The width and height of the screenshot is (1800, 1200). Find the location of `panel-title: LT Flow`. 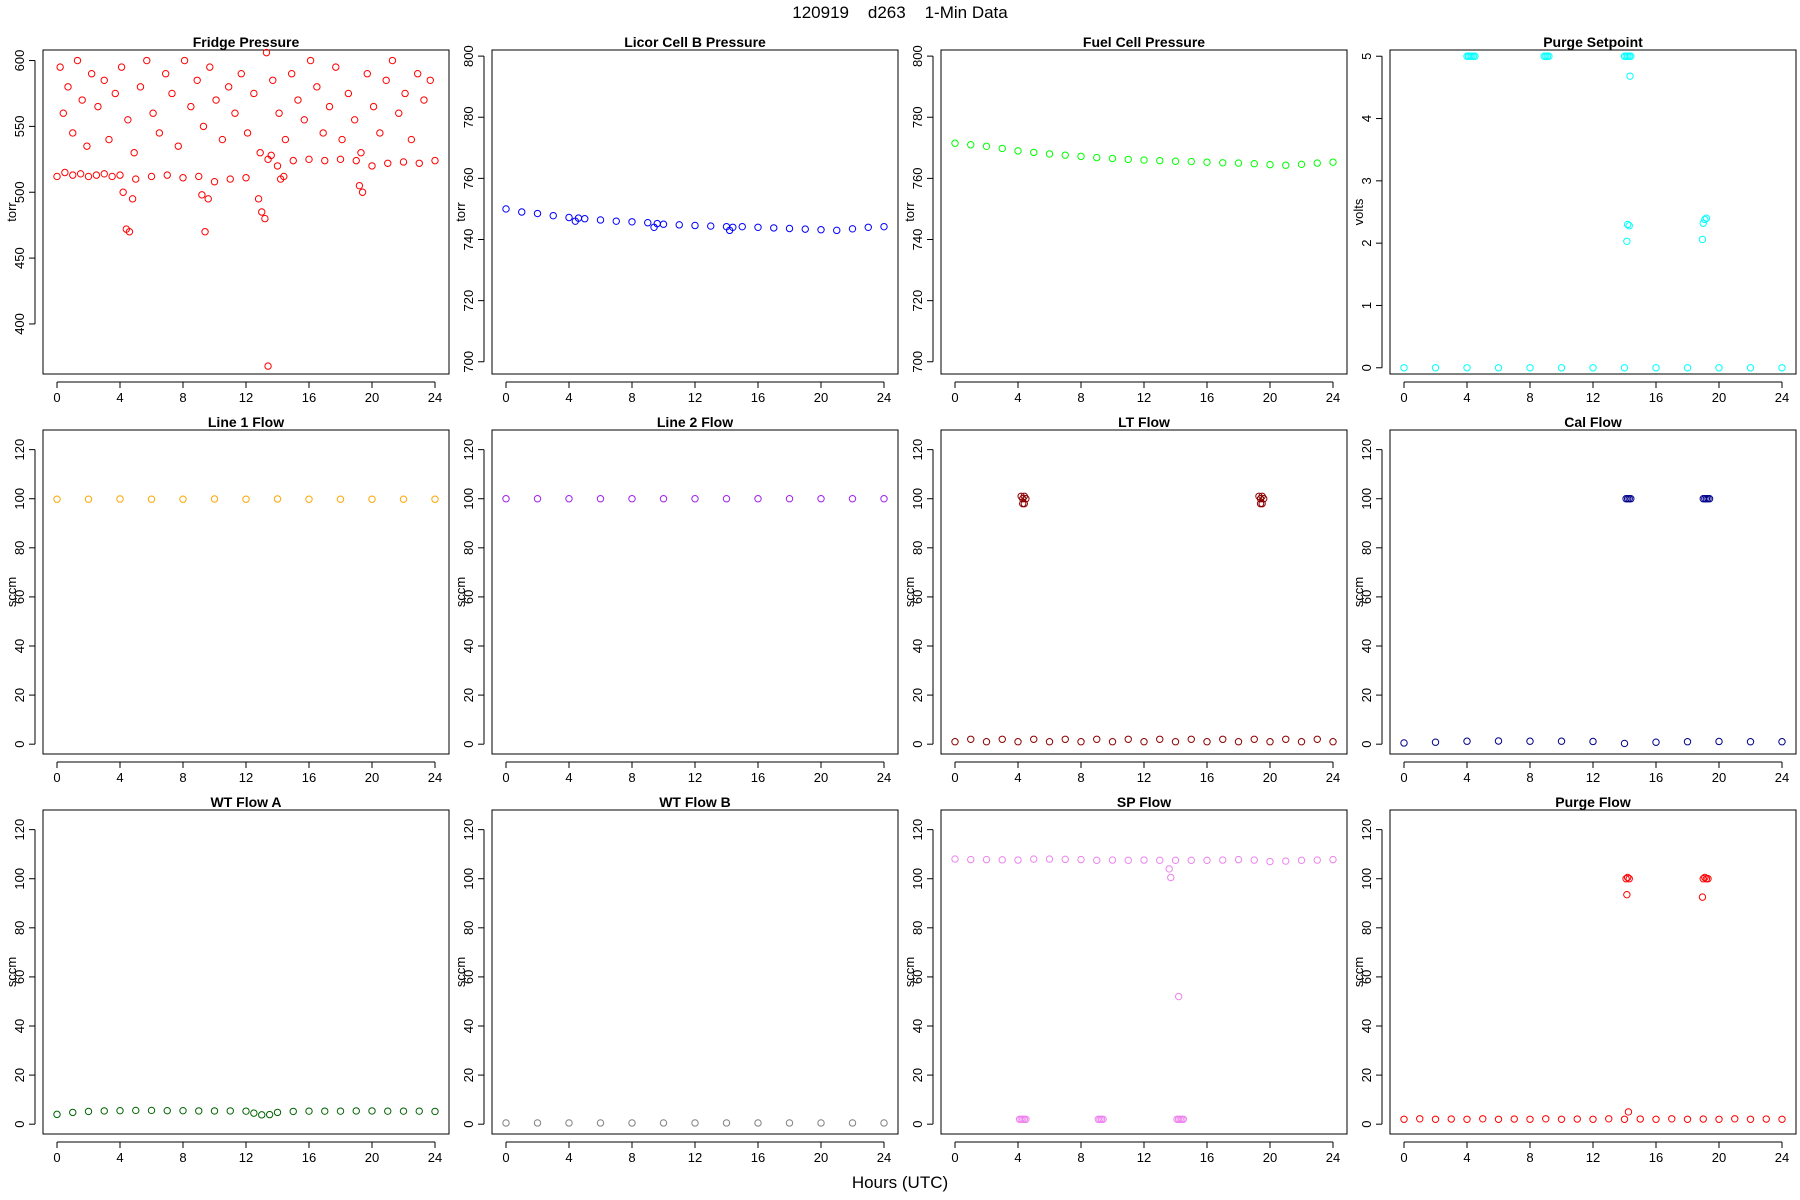

panel-title: LT Flow is located at coordinates (1144, 422).